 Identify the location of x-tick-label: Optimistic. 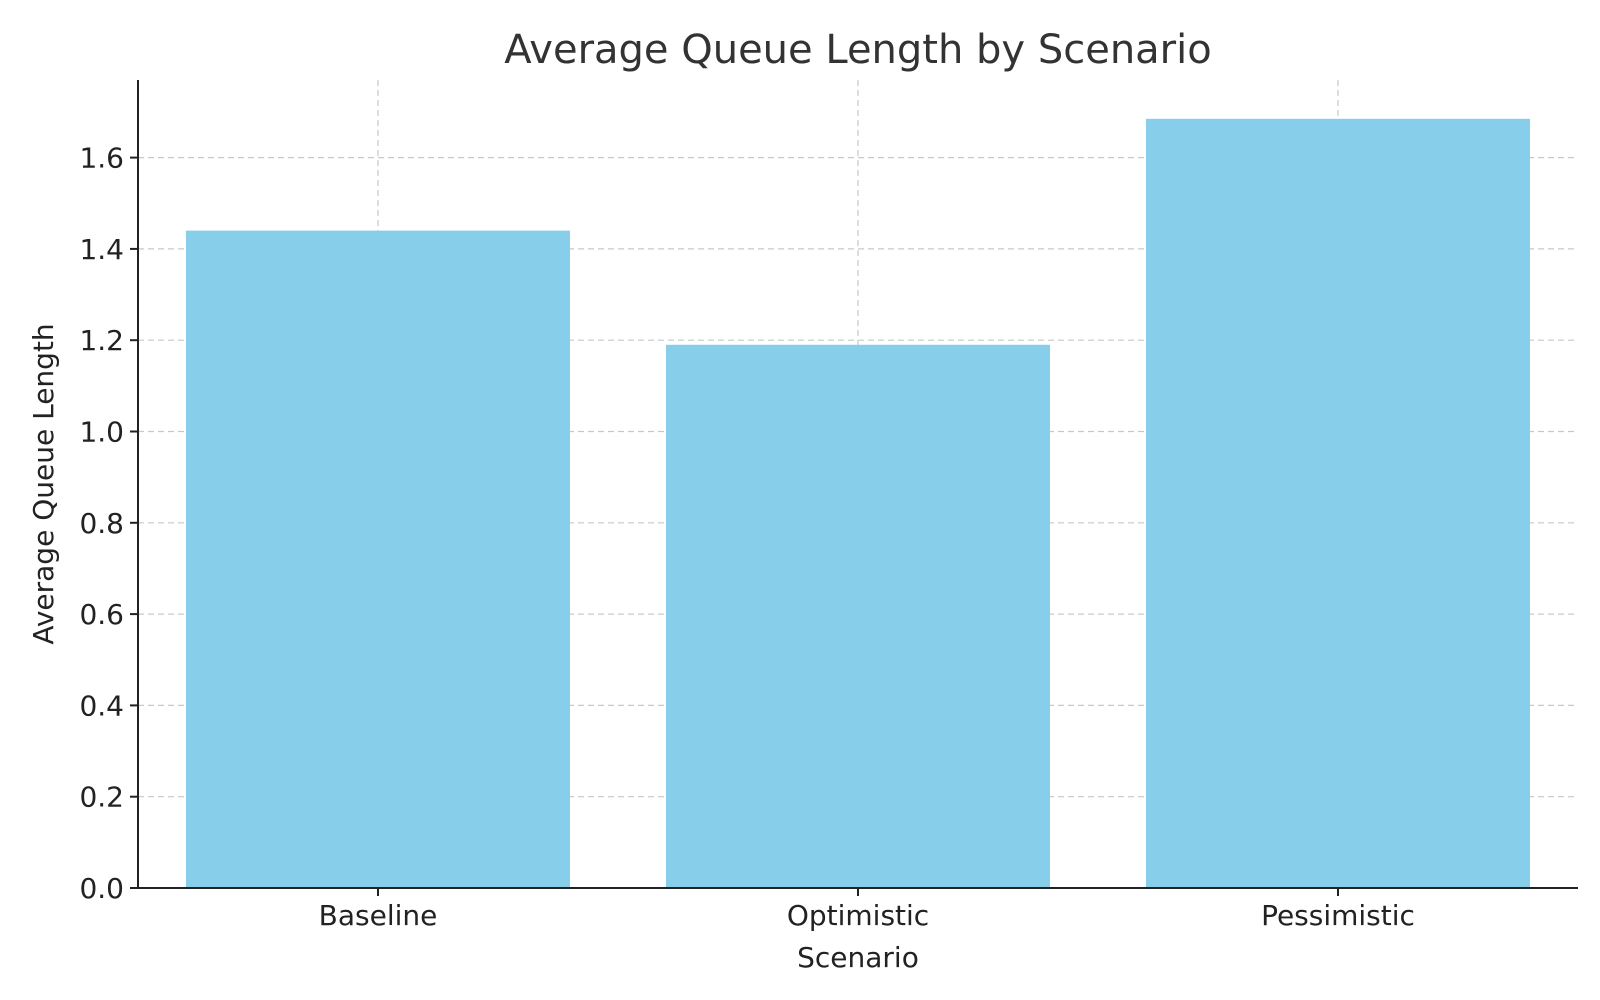
(858, 915).